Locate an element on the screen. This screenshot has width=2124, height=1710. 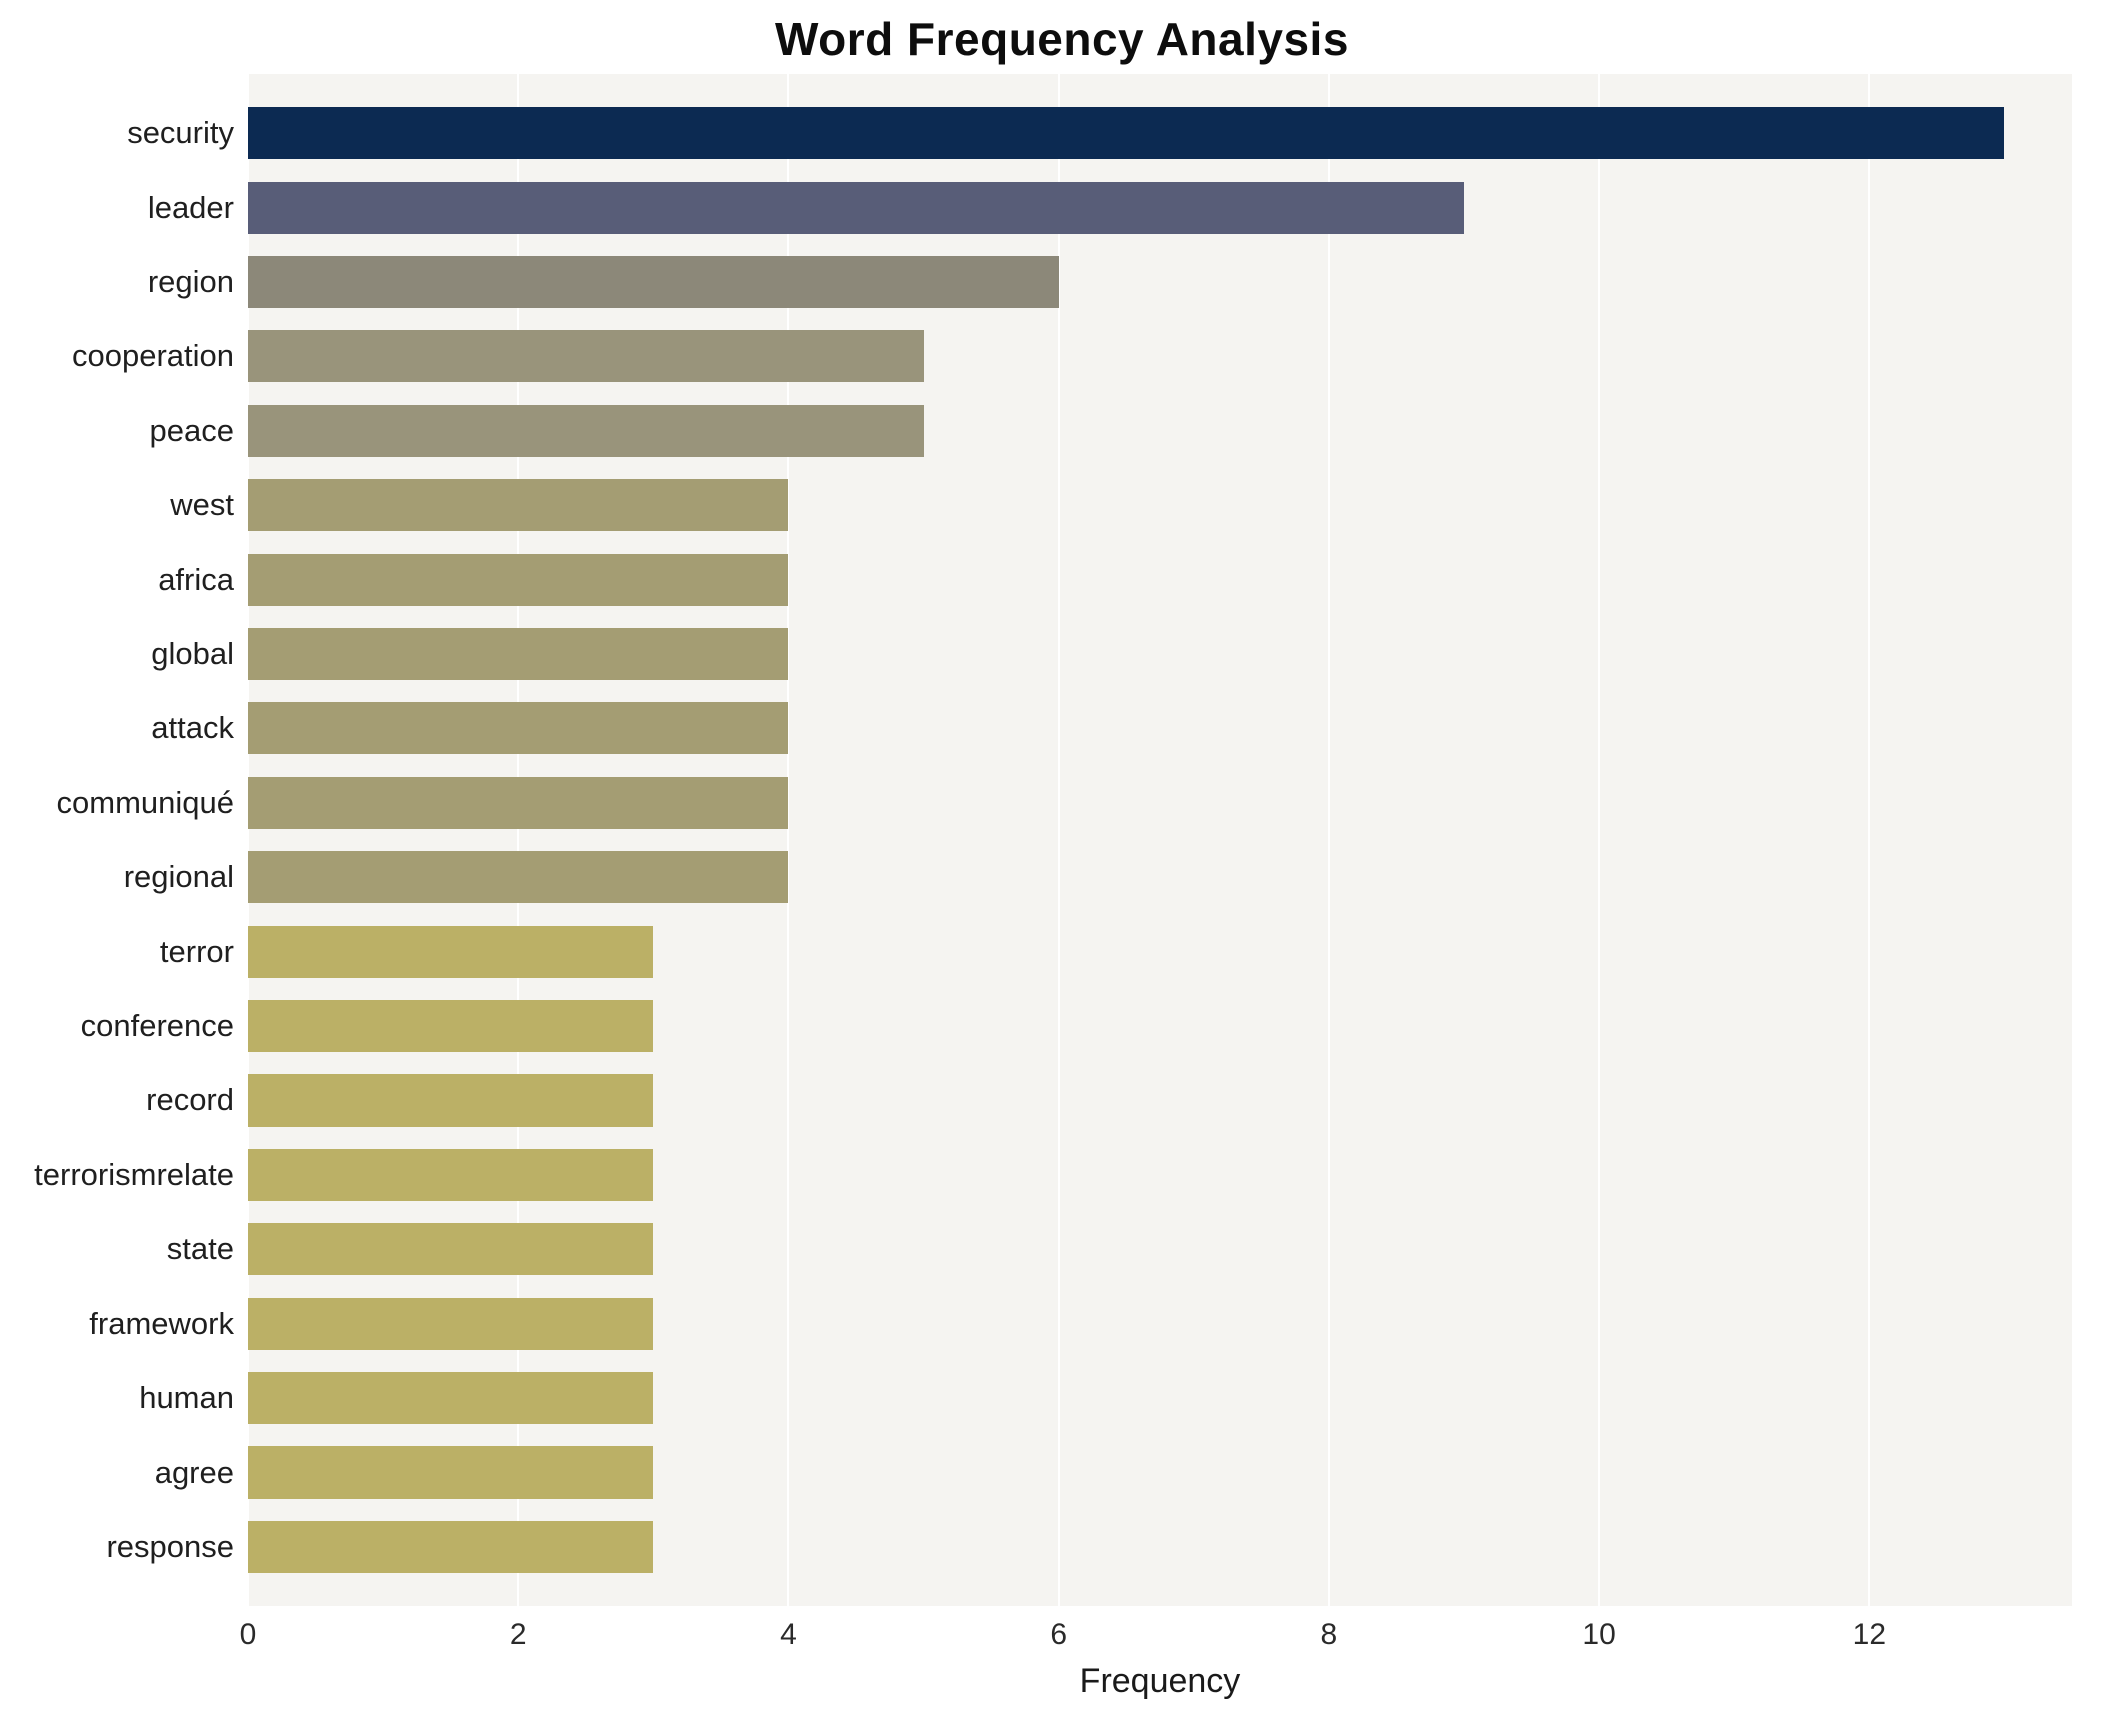
category-label: human is located at coordinates (186, 1398).